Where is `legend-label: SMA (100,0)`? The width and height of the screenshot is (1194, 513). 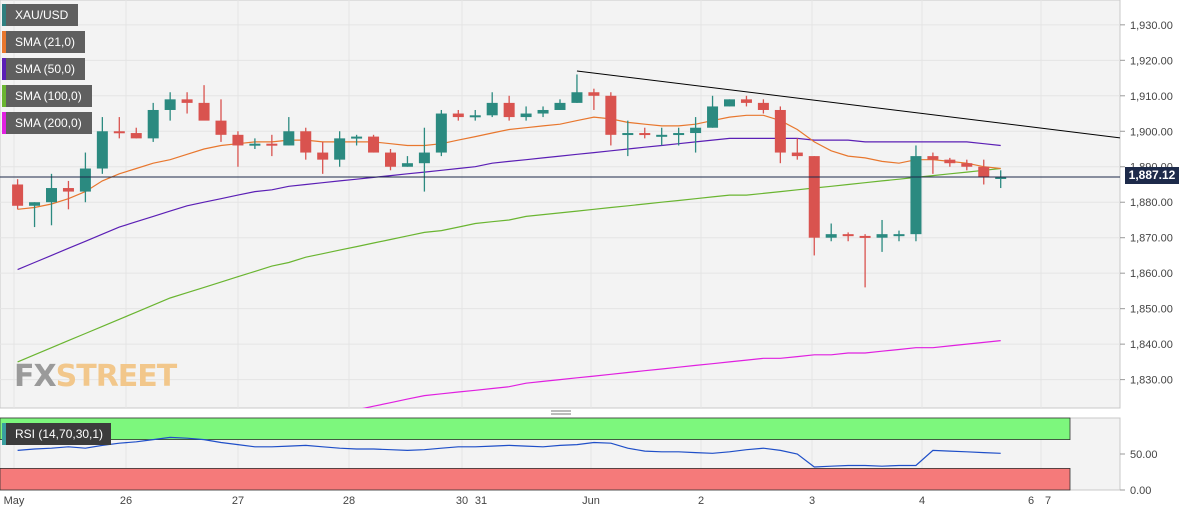 legend-label: SMA (100,0) is located at coordinates (48, 96).